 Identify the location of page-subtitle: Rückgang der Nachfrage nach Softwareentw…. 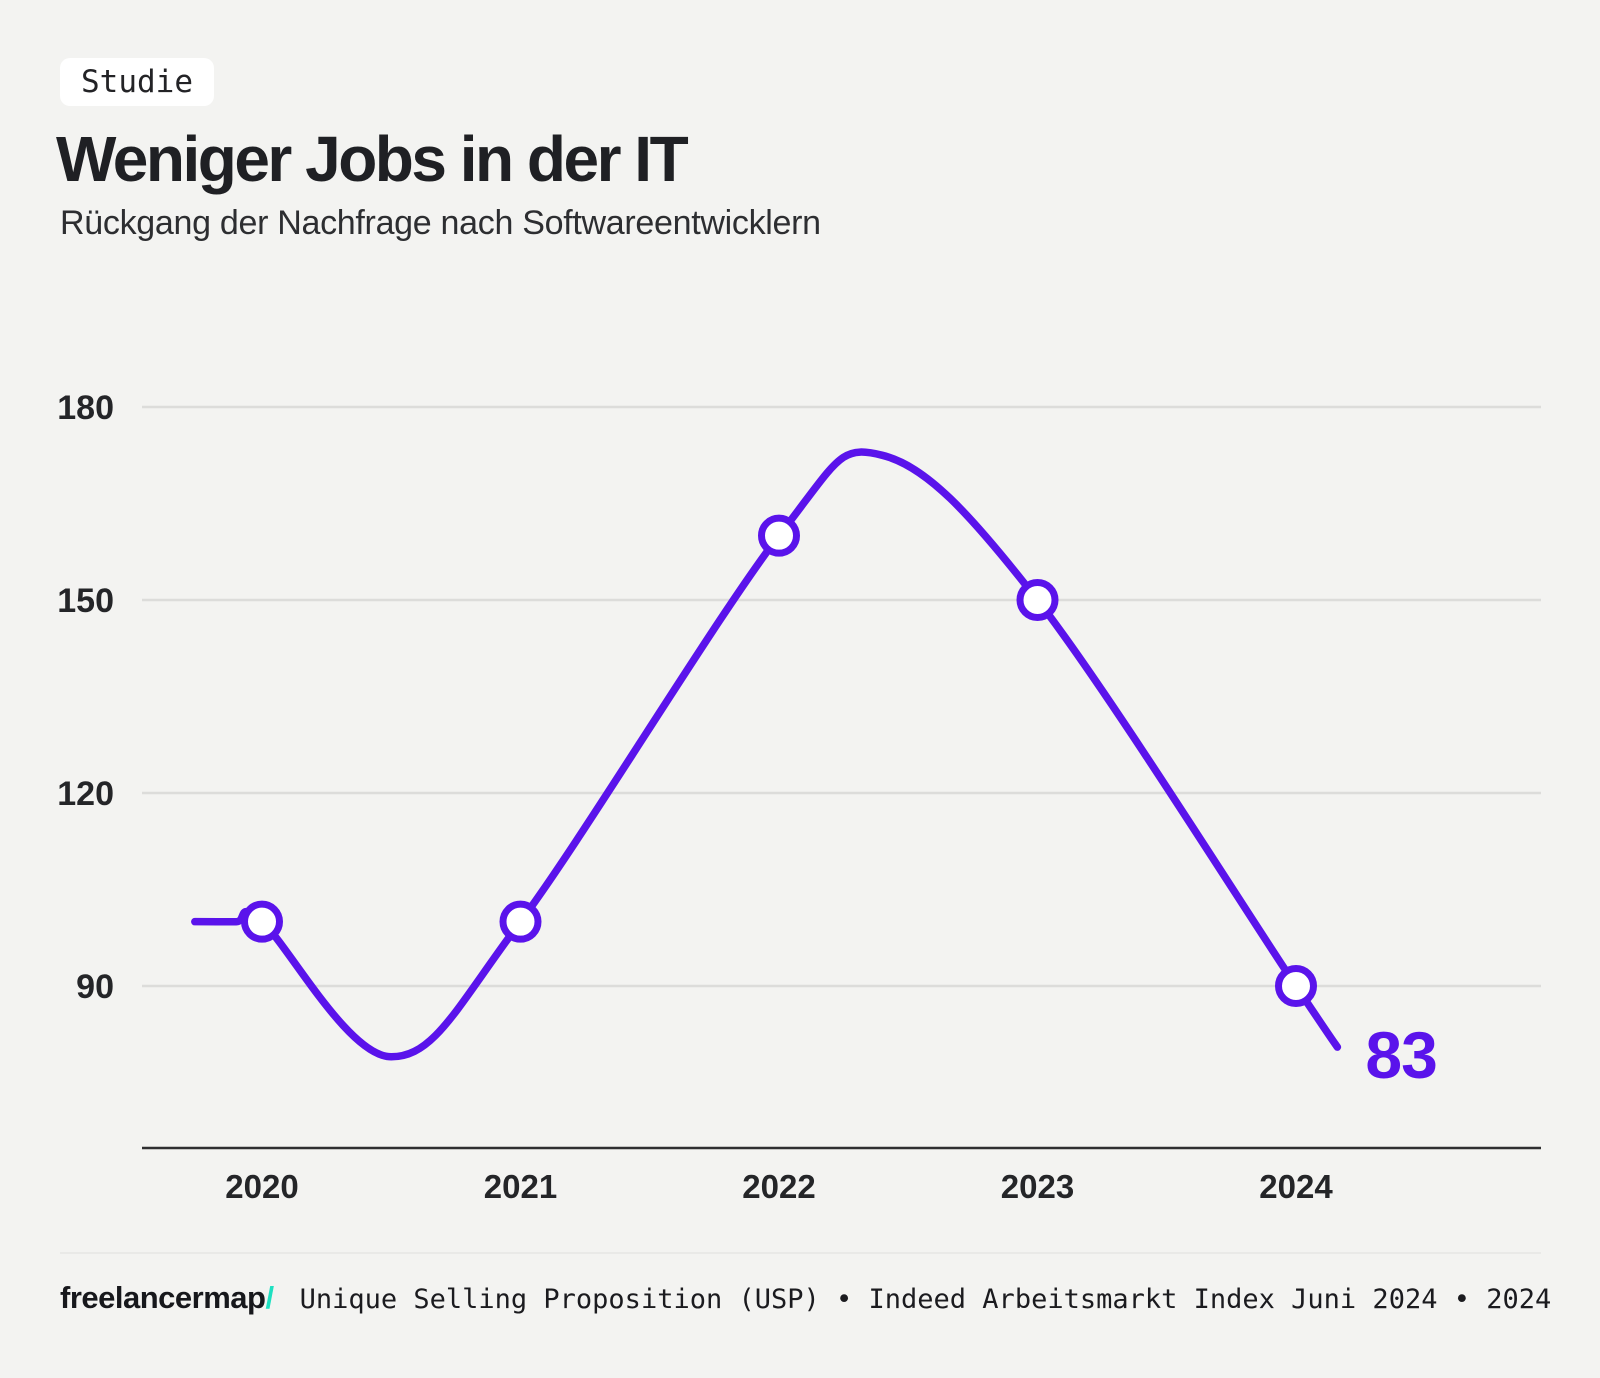
(440, 223).